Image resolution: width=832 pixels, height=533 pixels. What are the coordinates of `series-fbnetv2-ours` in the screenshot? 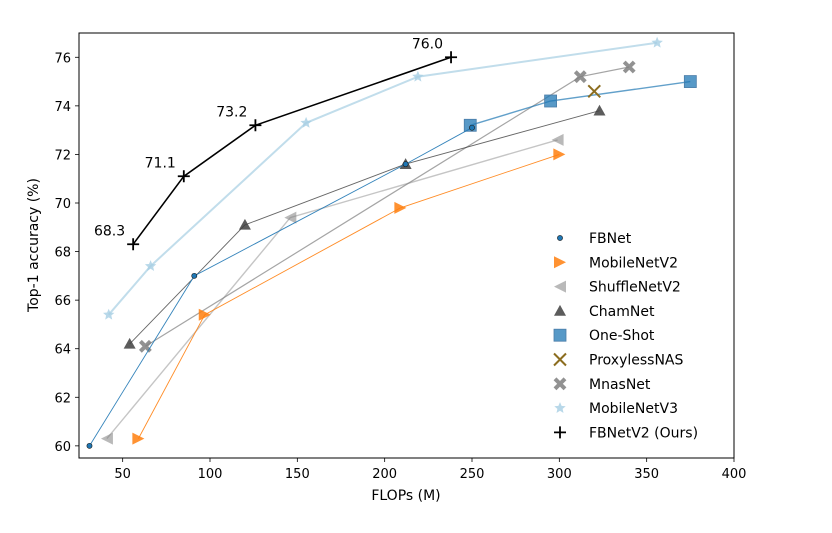 It's located at (292, 151).